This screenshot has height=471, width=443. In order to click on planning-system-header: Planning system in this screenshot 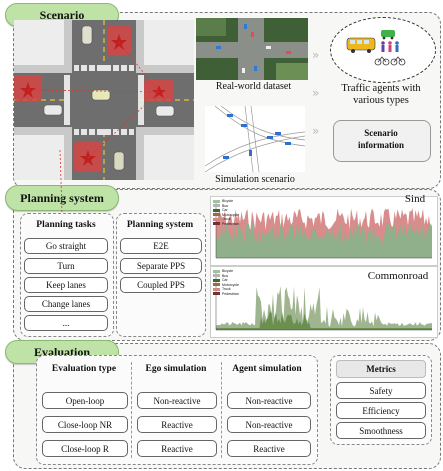, I will do `click(160, 225)`.